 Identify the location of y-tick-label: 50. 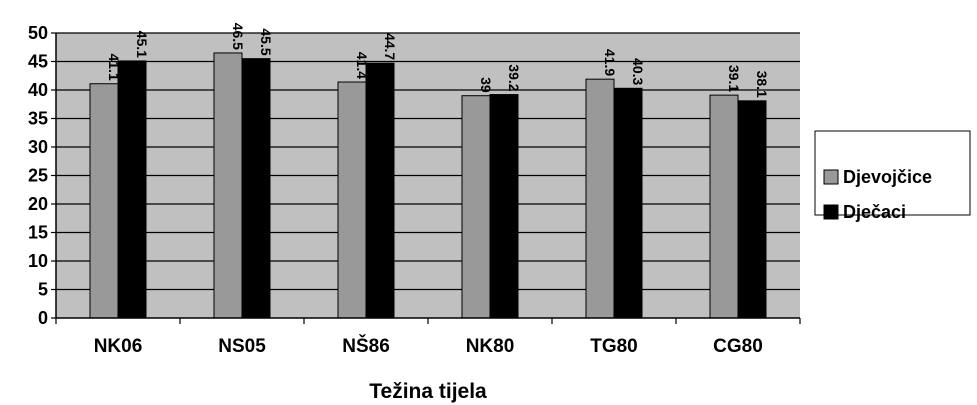
(38, 33).